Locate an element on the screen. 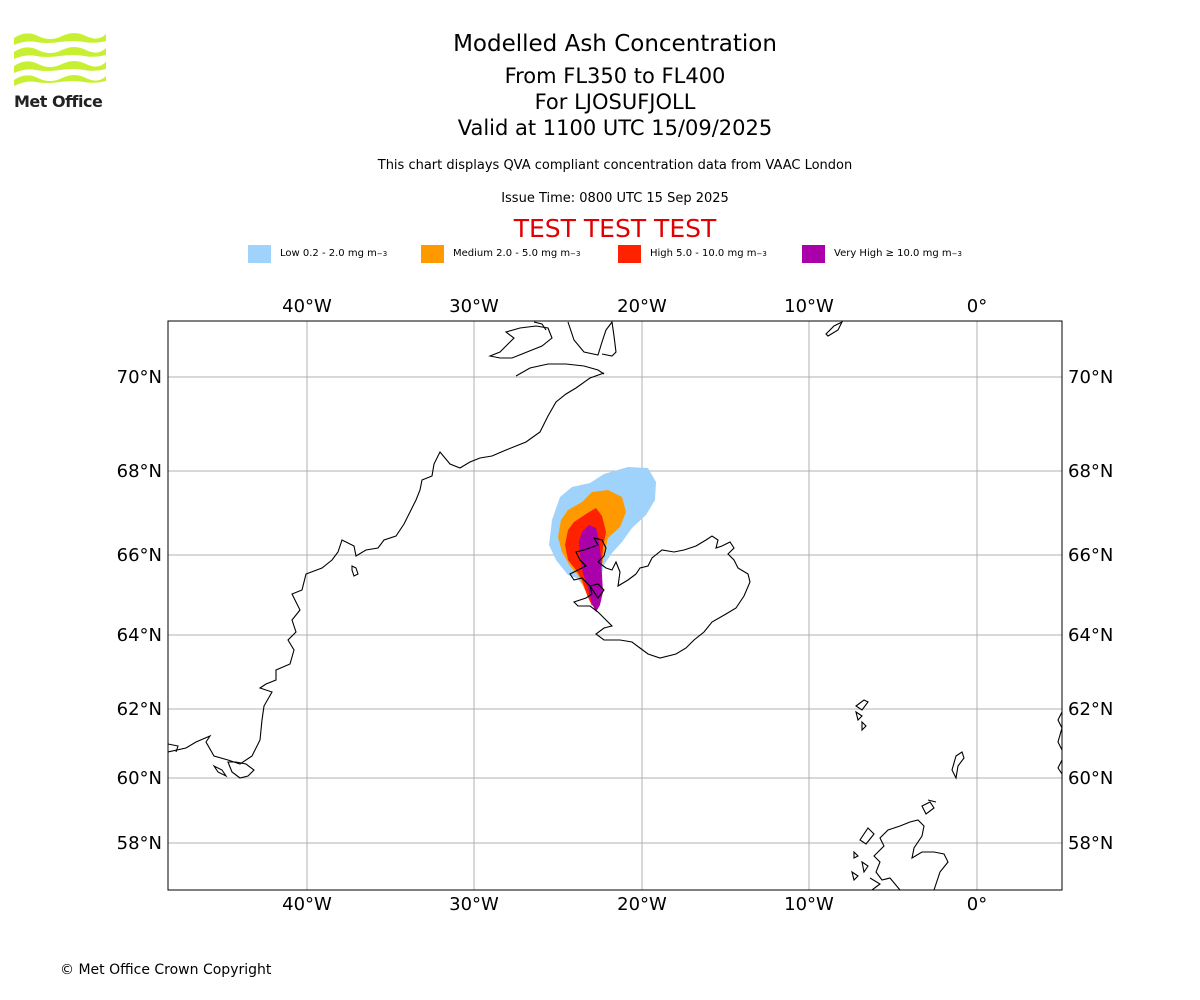 This screenshot has height=1000, width=1200. legend-high-label: High 5.0 - 10.0 mg m is located at coordinates (703, 253).